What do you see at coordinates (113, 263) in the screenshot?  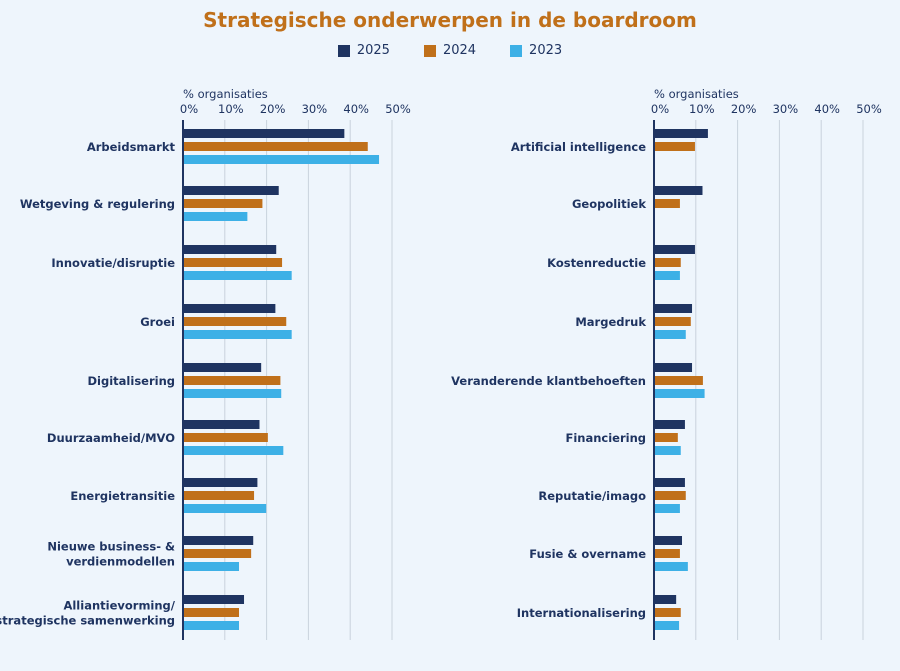 I see `category-label: Innovatie/disruptie` at bounding box center [113, 263].